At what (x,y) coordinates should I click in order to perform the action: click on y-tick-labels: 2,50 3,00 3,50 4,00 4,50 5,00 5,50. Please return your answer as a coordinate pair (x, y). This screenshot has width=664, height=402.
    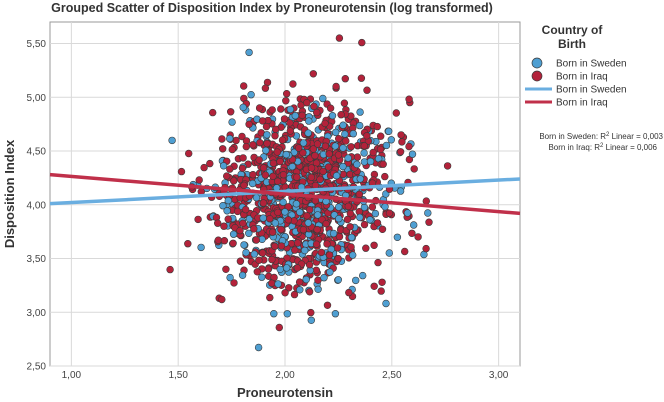
    Looking at the image, I should click on (37, 206).